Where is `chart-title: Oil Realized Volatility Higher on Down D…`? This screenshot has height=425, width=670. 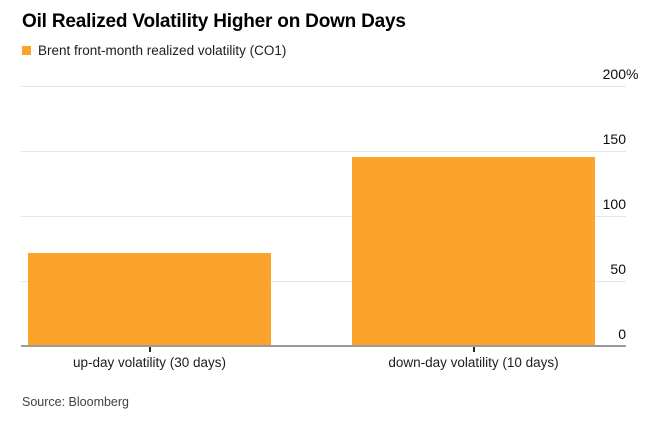 chart-title: Oil Realized Volatility Higher on Down D… is located at coordinates (214, 21).